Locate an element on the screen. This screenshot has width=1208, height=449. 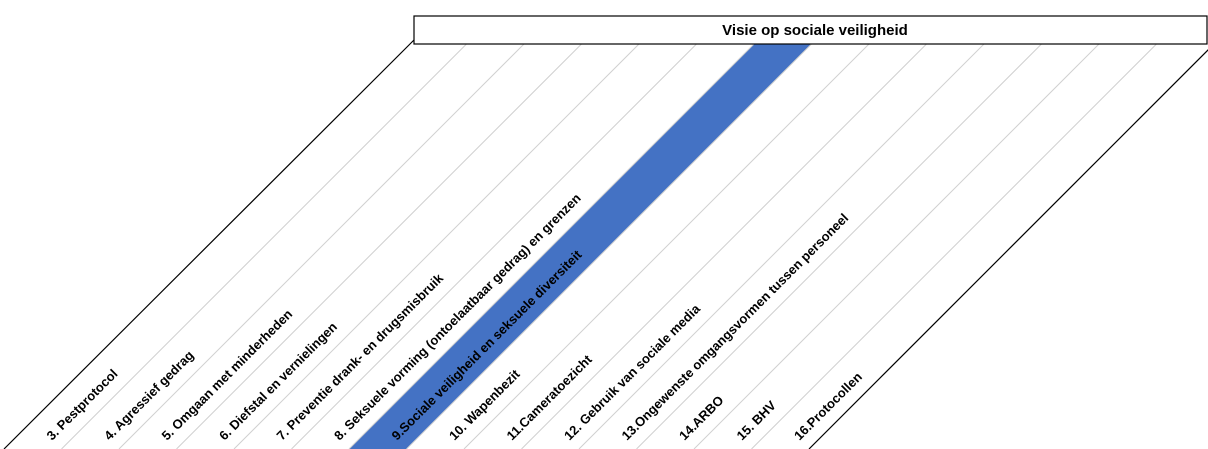
header-cell is located at coordinates (810, 30).